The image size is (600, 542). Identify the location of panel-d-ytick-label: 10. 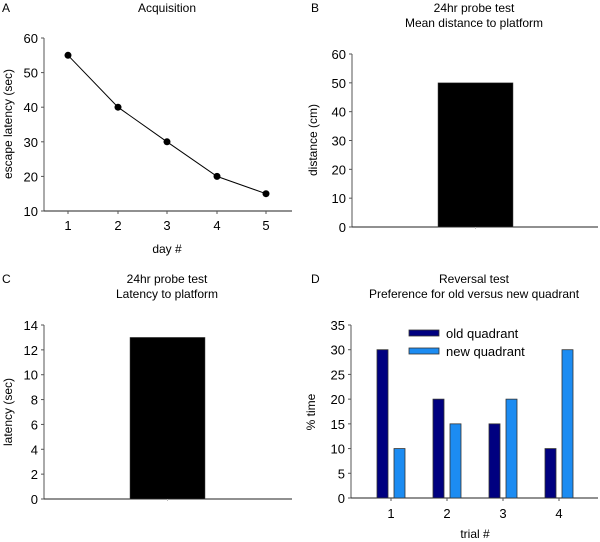
(338, 449).